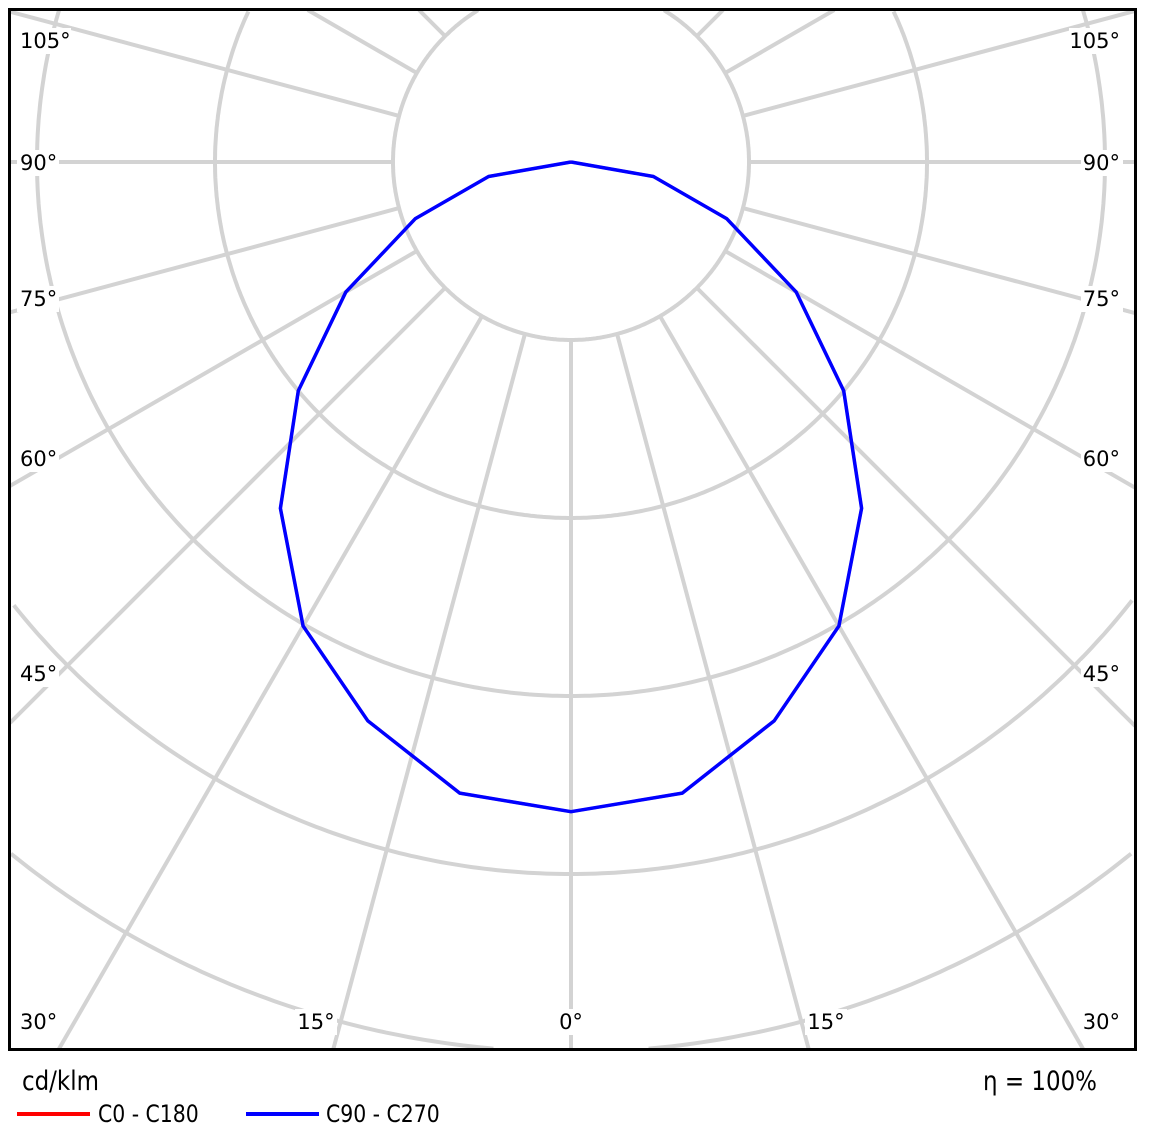  What do you see at coordinates (383, 1114) in the screenshot?
I see `legend-label: C90 - C270` at bounding box center [383, 1114].